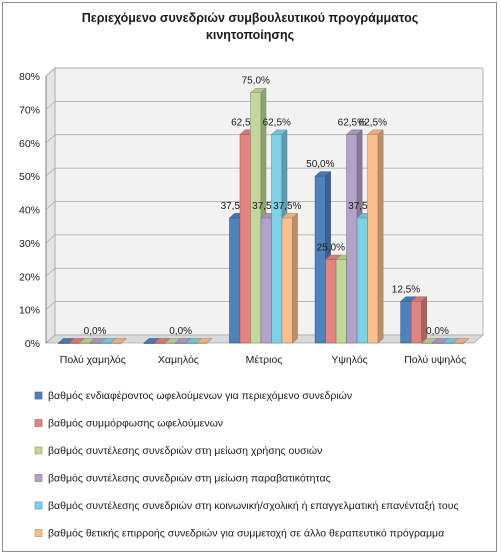 The height and width of the screenshot is (556, 501). Describe the element at coordinates (435, 360) in the screenshot. I see `category-label: Πολύ υψηλός` at that location.